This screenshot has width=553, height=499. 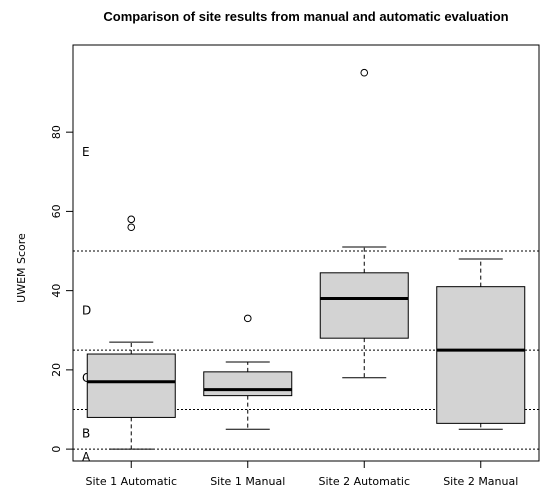 What do you see at coordinates (86, 378) in the screenshot?
I see `zone-label: C` at bounding box center [86, 378].